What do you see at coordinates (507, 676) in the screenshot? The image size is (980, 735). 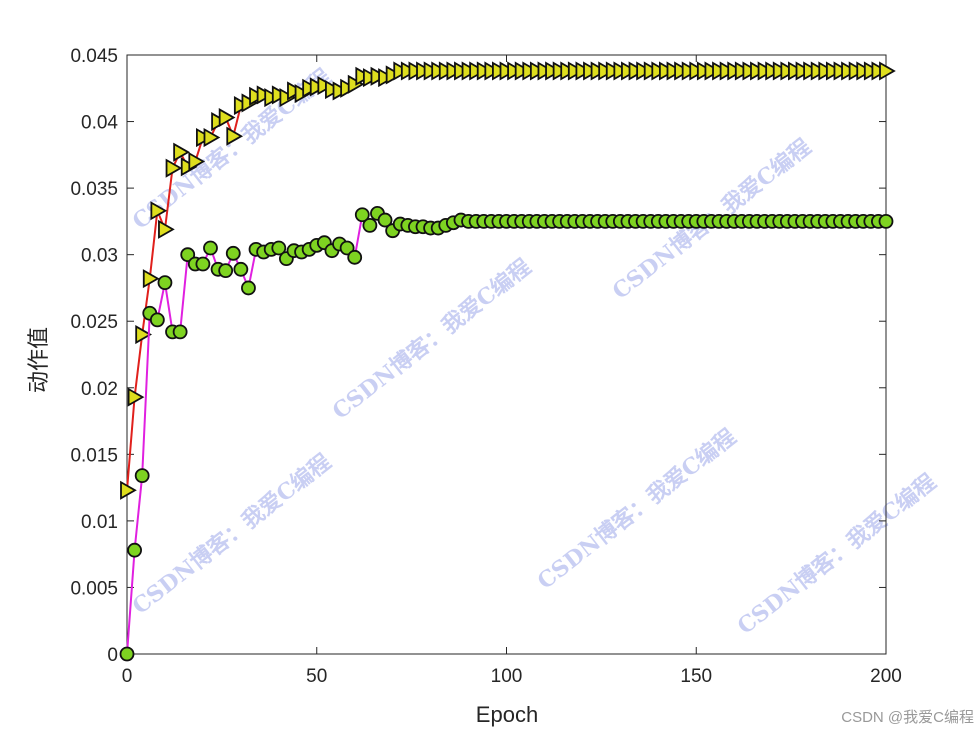 I see `x-tick-label: 100` at bounding box center [507, 676].